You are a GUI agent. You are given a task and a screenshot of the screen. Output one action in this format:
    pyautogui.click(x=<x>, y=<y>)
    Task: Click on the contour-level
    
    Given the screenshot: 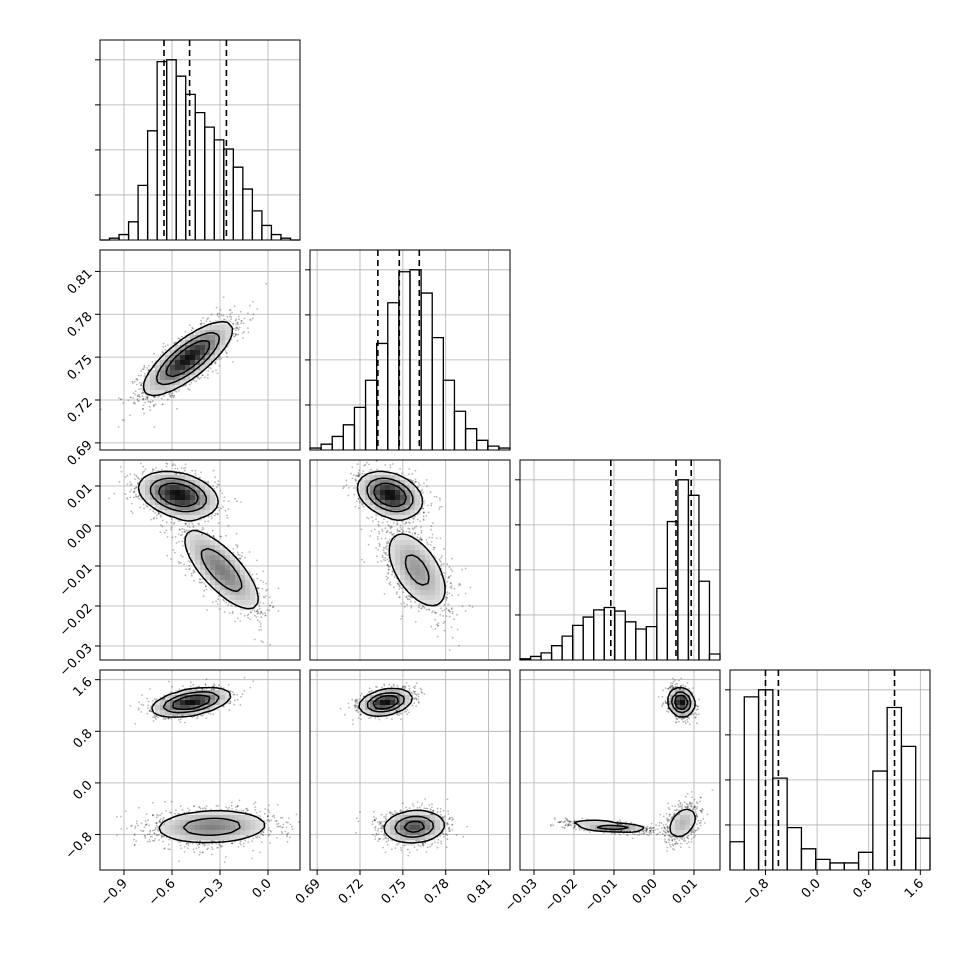 What is the action you would take?
    pyautogui.click(x=635, y=762)
    